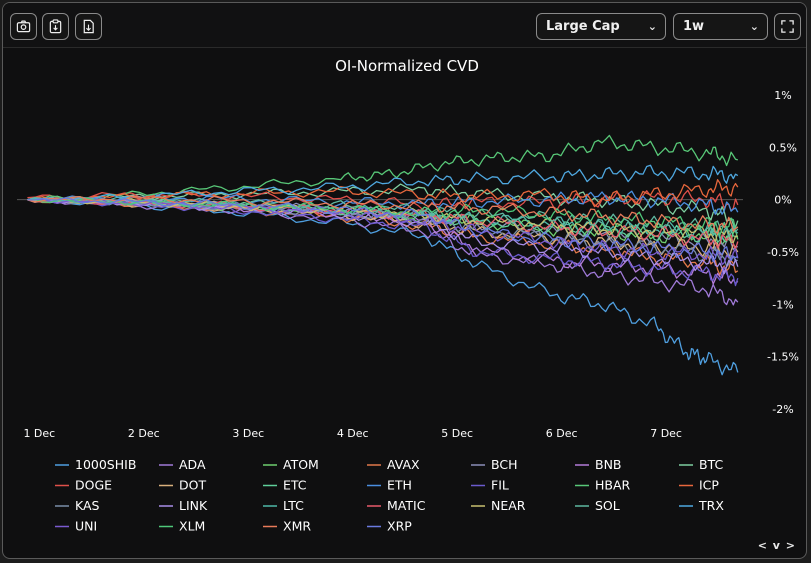  I want to click on legend-item-dot: DOT, so click(182, 485).